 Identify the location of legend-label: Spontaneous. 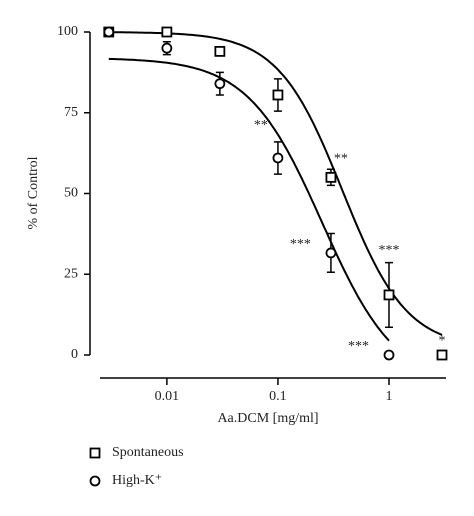
(148, 452).